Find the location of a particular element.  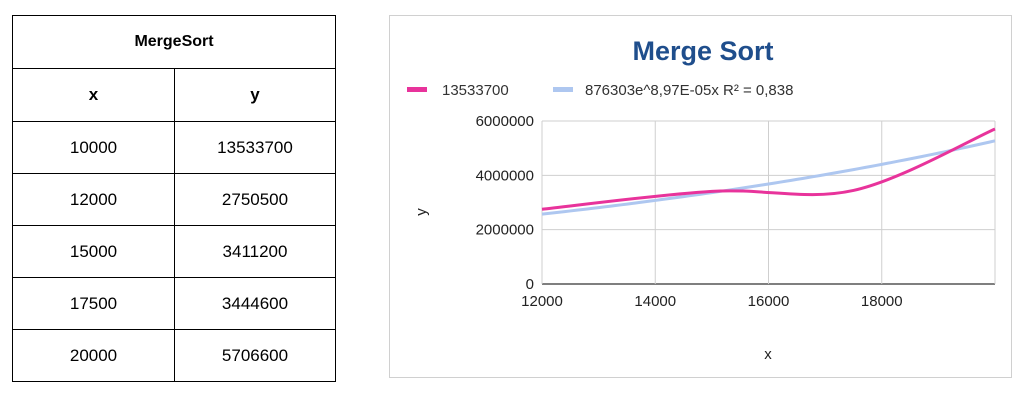

table-row: 20000 5706600 is located at coordinates (174, 355).